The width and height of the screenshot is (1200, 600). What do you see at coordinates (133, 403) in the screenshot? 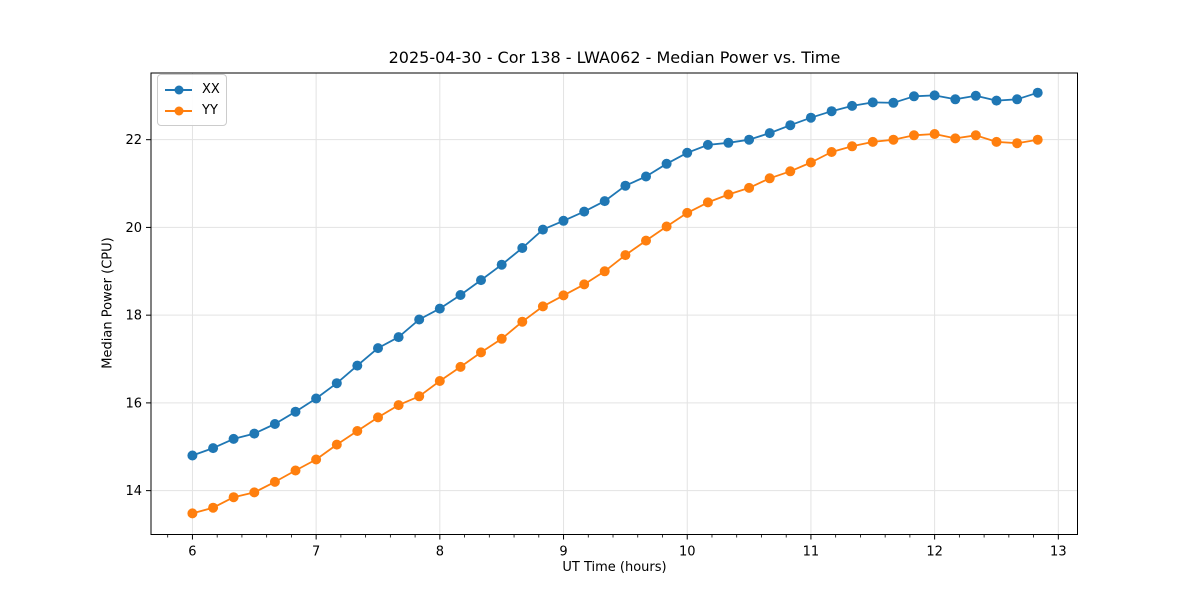
I see `y-tick-label: 16` at bounding box center [133, 403].